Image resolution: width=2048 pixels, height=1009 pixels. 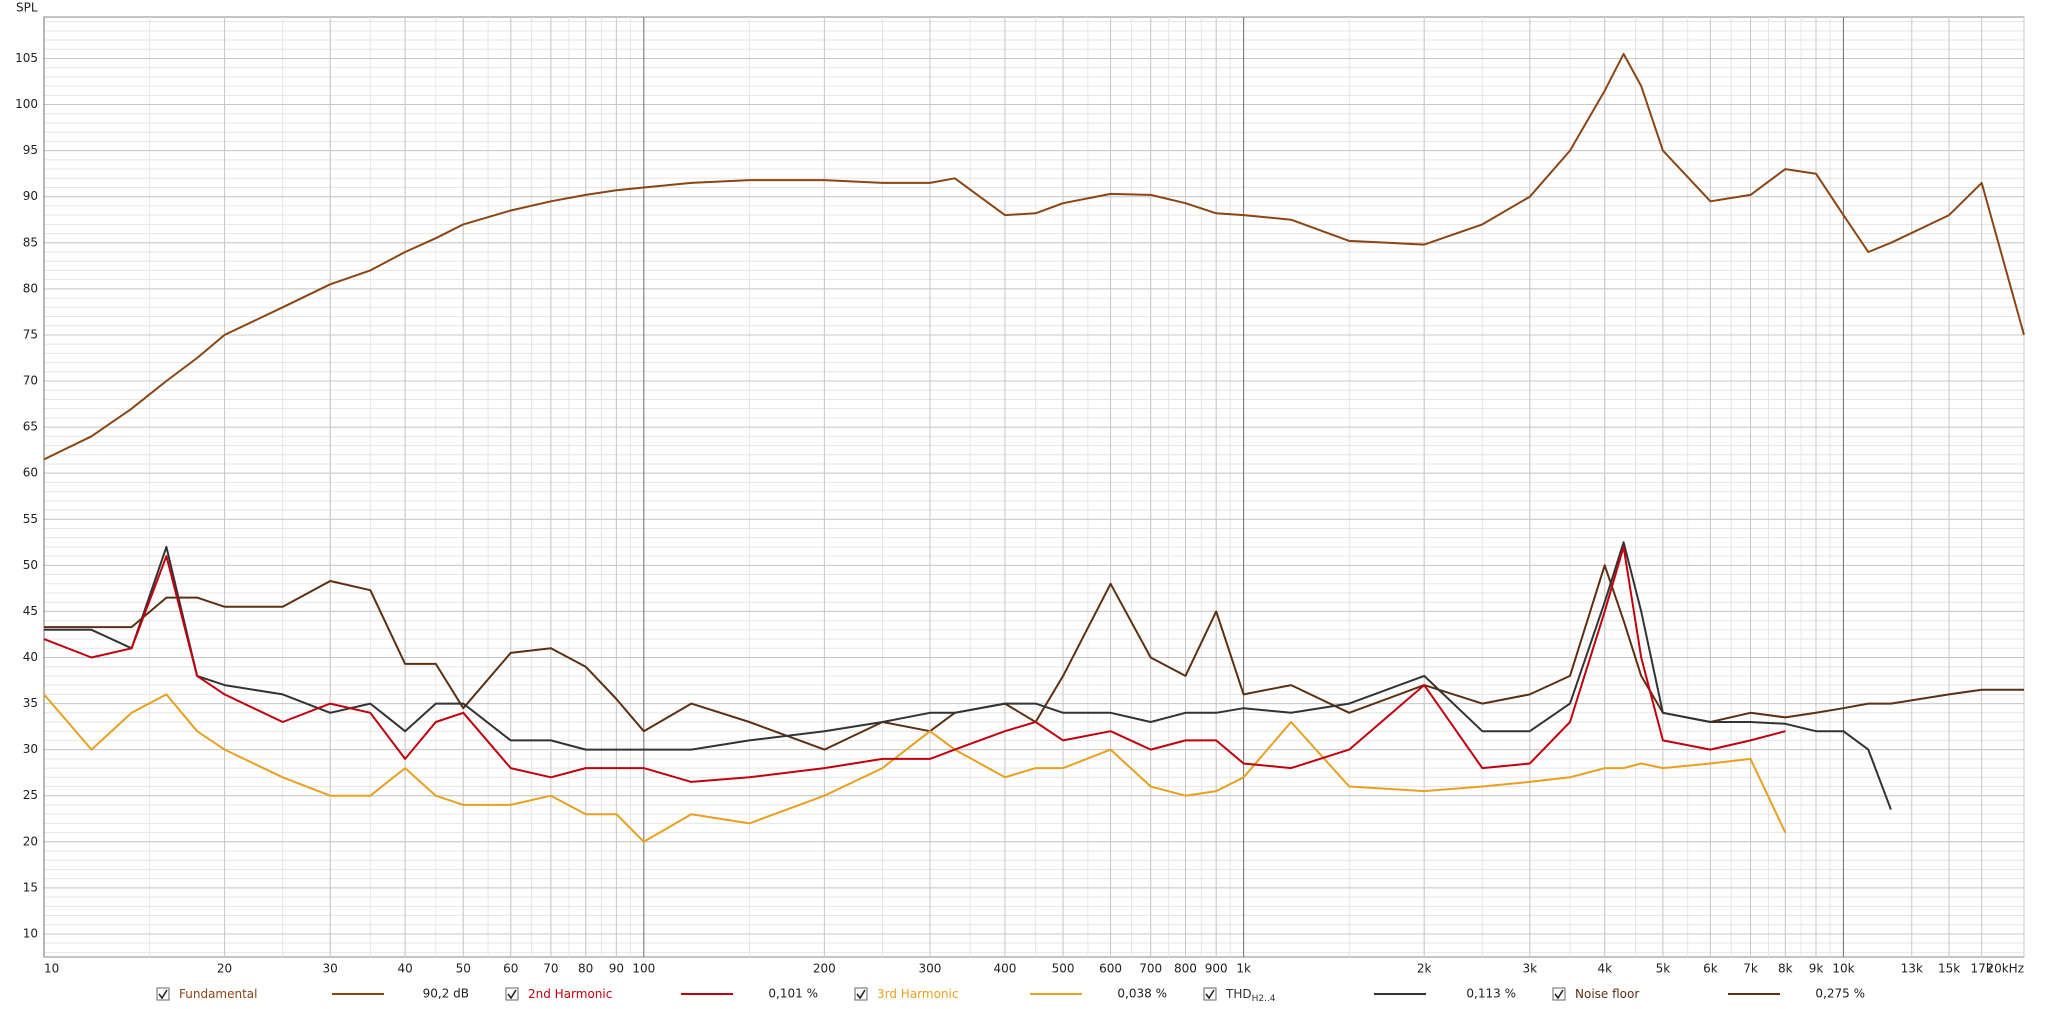 What do you see at coordinates (1785, 969) in the screenshot?
I see `x-tick-label: 8k` at bounding box center [1785, 969].